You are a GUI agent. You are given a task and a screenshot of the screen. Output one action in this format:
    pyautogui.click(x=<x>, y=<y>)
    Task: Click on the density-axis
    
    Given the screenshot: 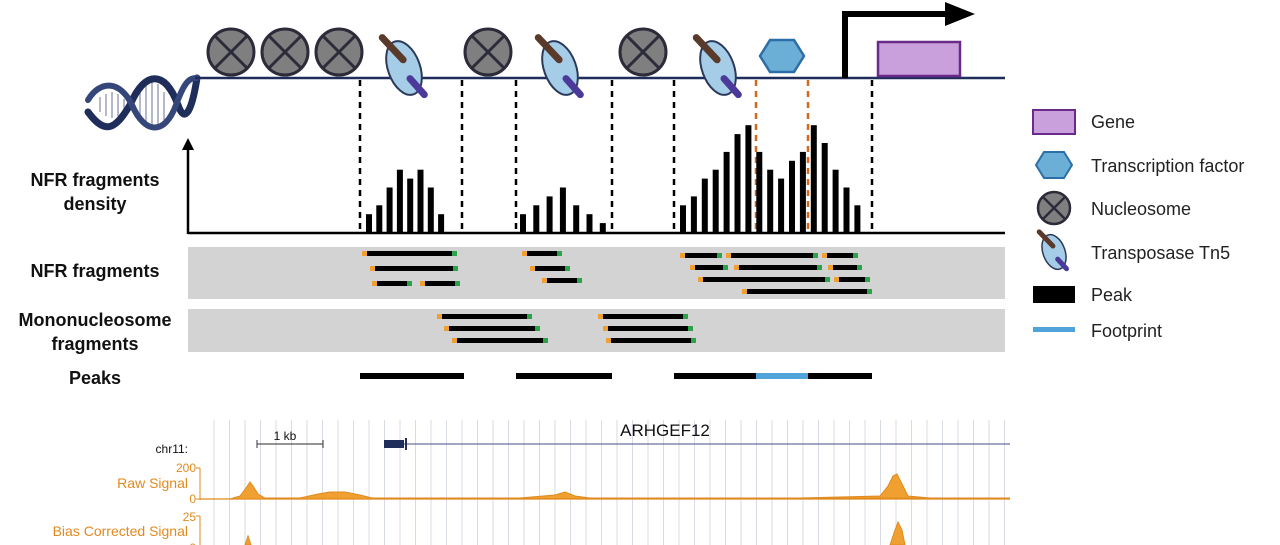 What is the action you would take?
    pyautogui.click(x=593, y=186)
    